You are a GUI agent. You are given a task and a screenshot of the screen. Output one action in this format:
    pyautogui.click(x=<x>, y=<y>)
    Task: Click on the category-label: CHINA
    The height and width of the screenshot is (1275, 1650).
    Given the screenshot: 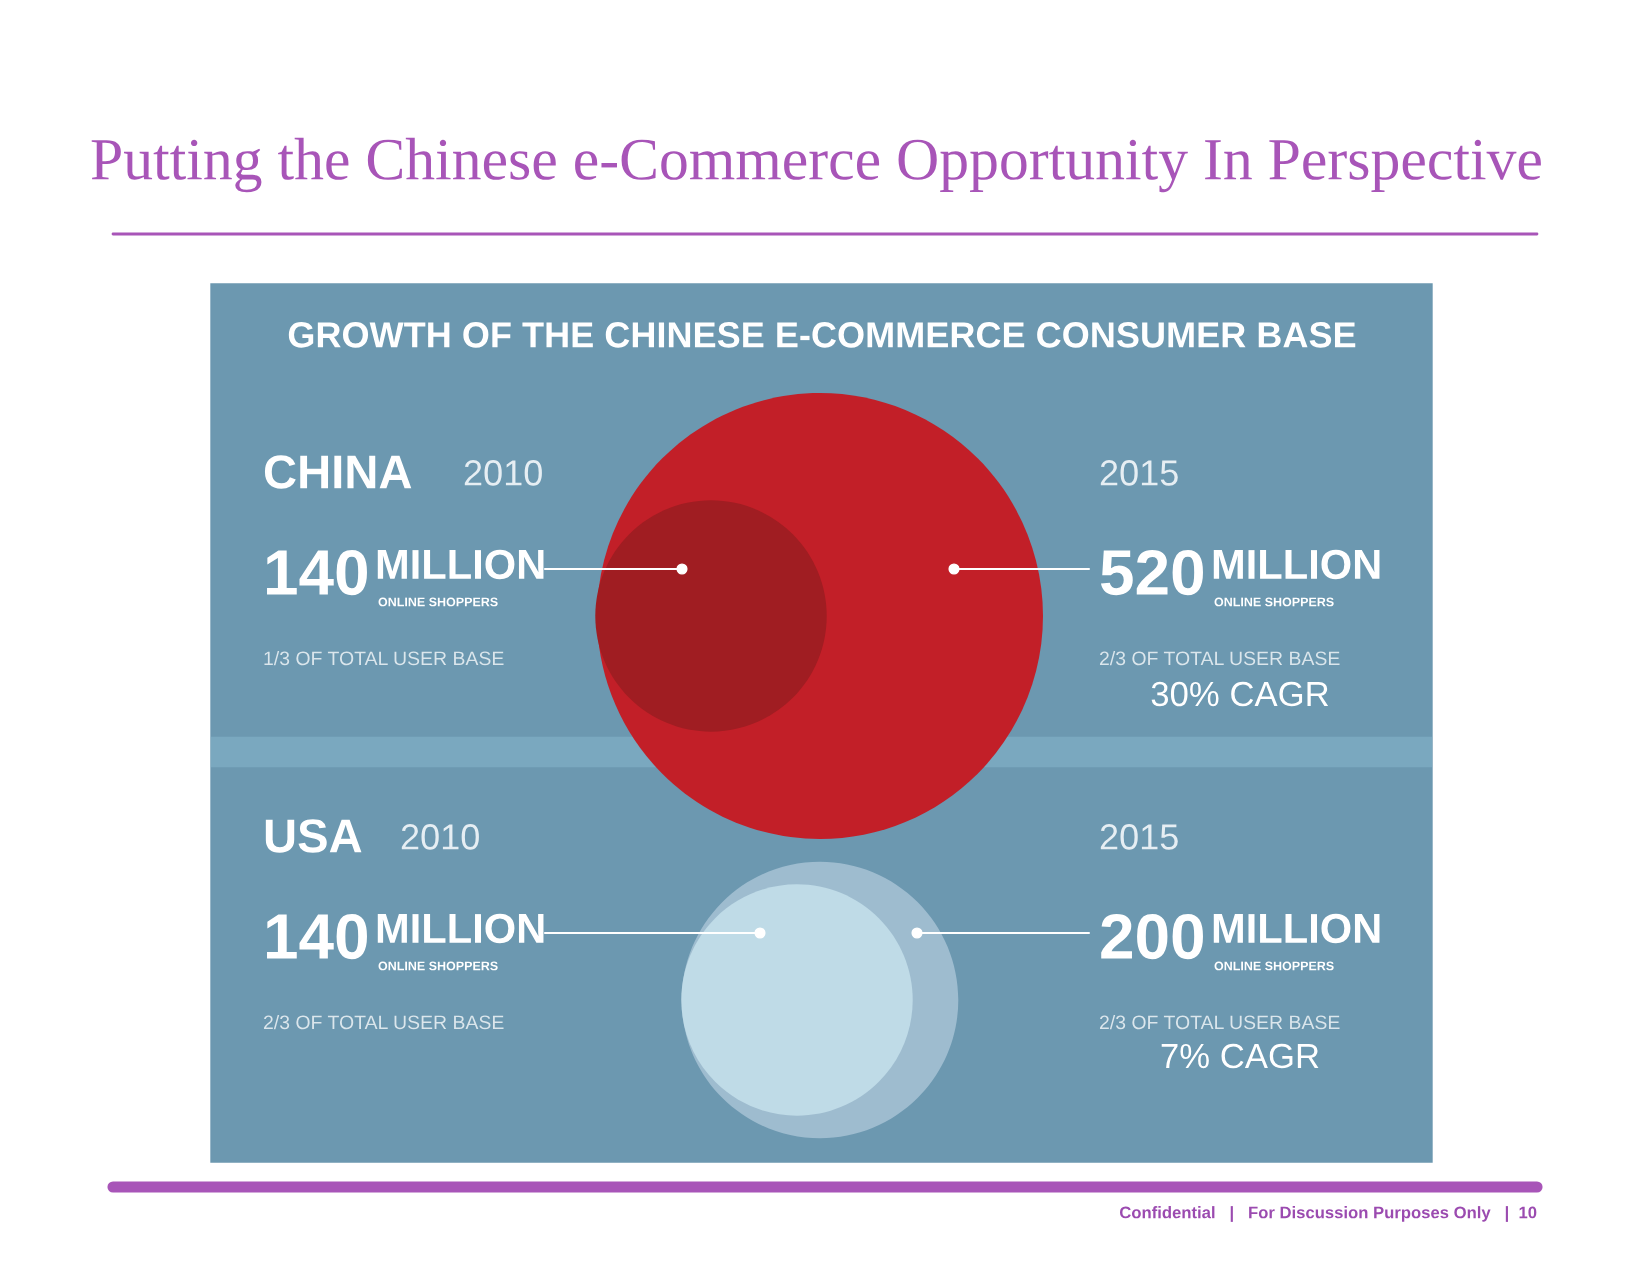 What is the action you would take?
    pyautogui.click(x=338, y=472)
    